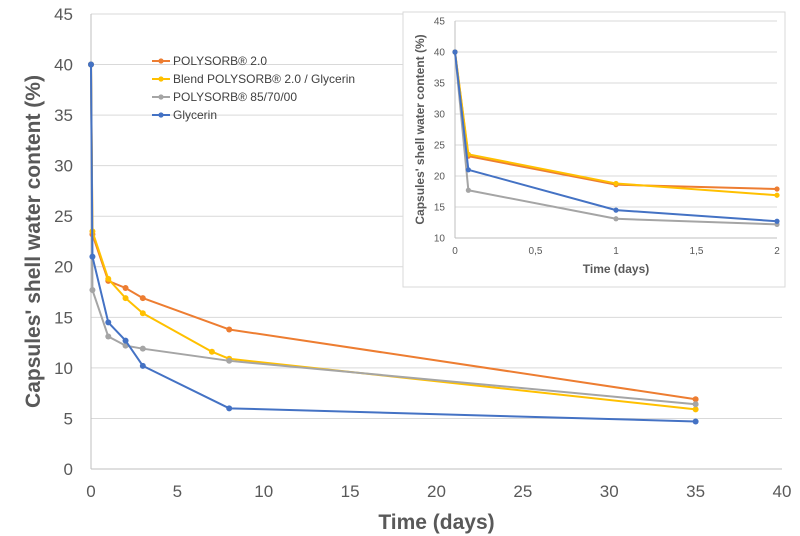 The height and width of the screenshot is (536, 800). I want to click on x-tick-label: 20, so click(436, 491).